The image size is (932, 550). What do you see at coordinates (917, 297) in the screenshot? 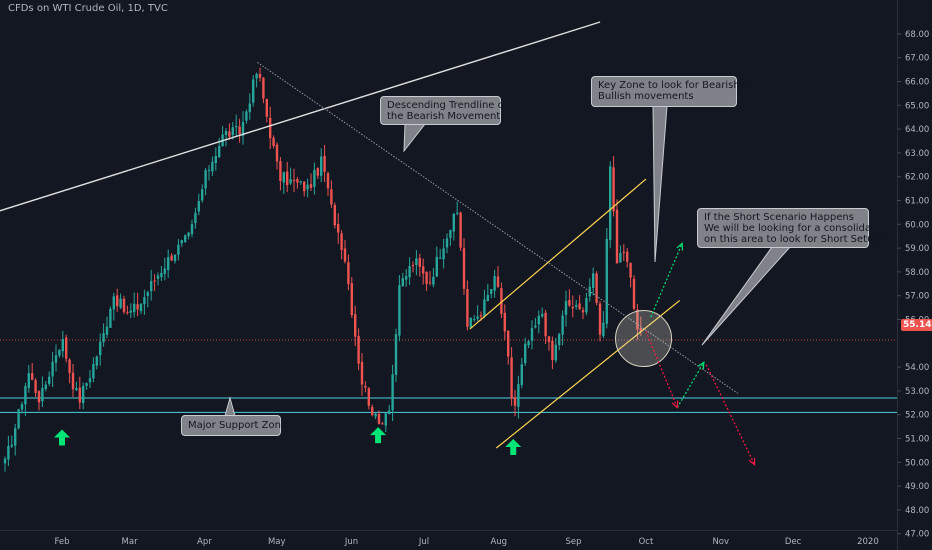
I see `y-tick-label: 57.00` at bounding box center [917, 297].